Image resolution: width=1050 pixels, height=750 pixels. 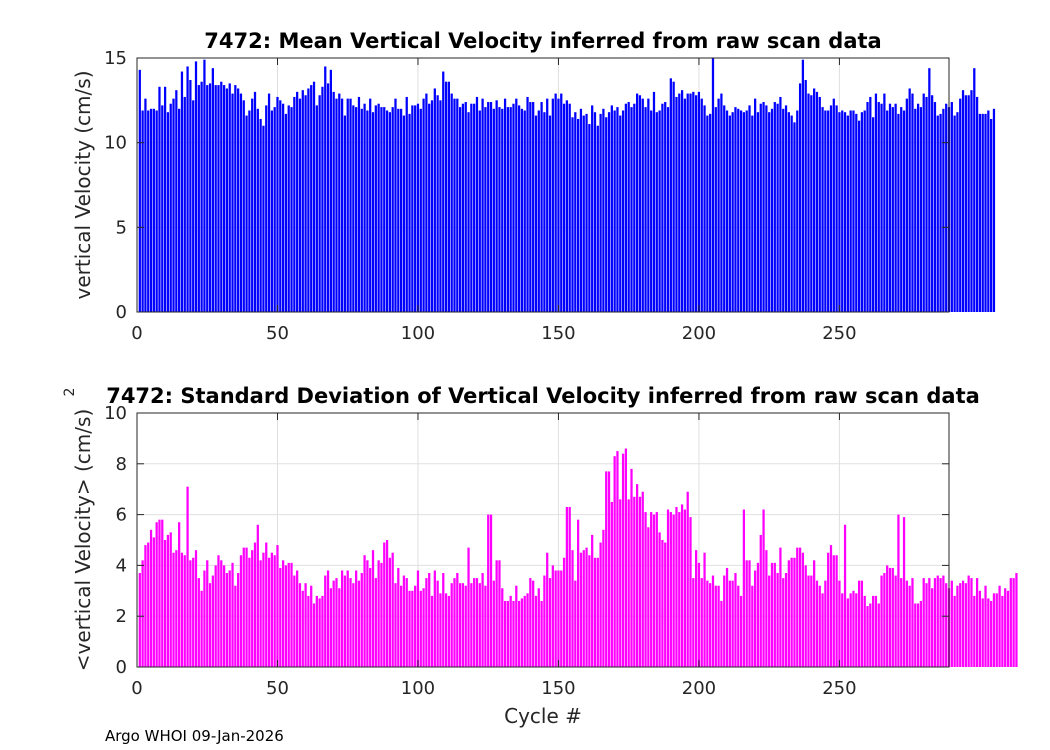 I want to click on footer-credit: Argo WHOI 09-Jan-2026, so click(x=194, y=736).